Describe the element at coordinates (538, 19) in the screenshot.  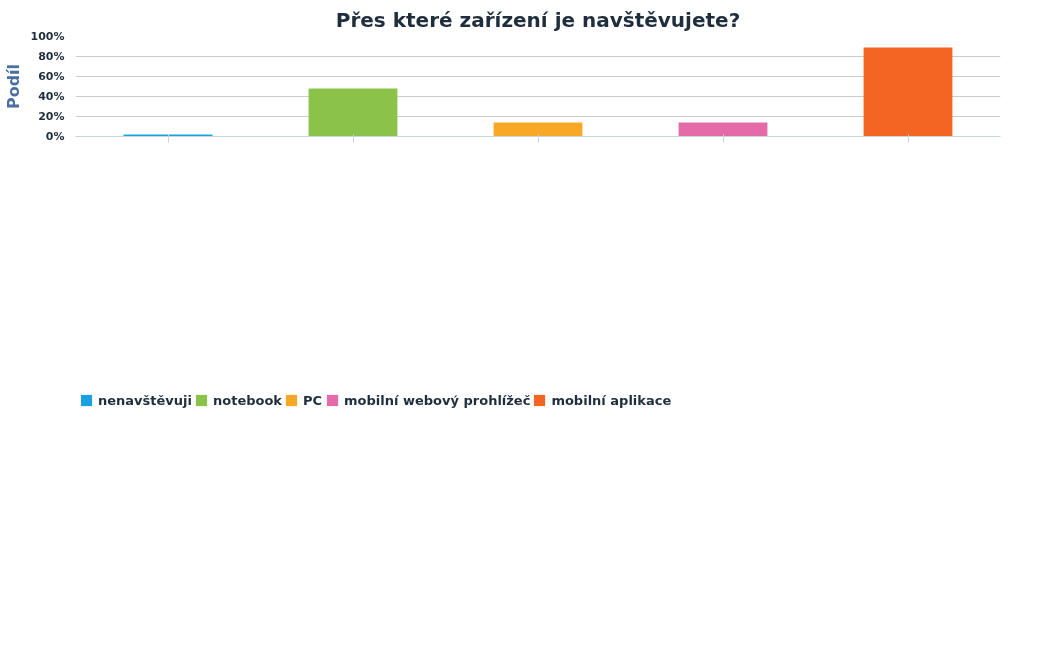
I see `chart-title: Přes které zařízení je navštěvujete?` at that location.